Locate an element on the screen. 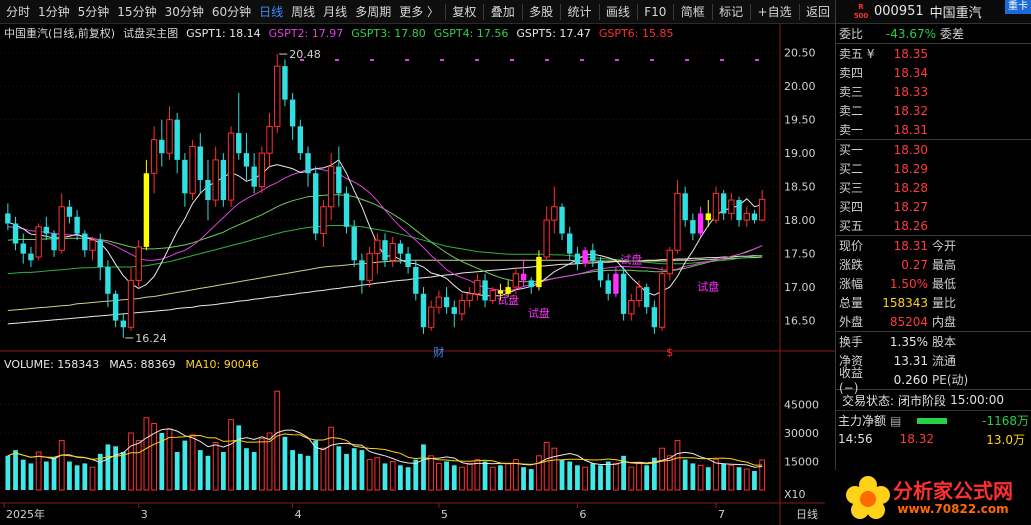  period-tab: 1分钟 is located at coordinates (54, 11).